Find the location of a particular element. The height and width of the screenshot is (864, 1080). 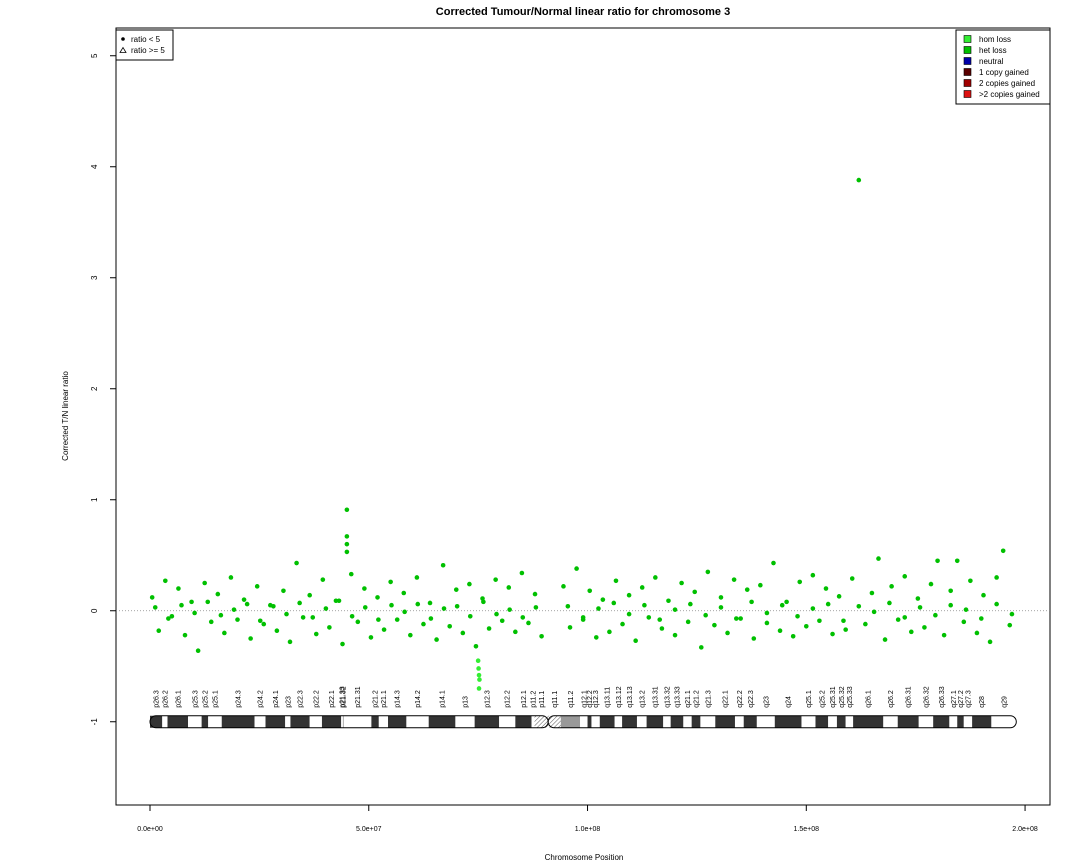

band-label: q27.3 is located at coordinates (968, 699).